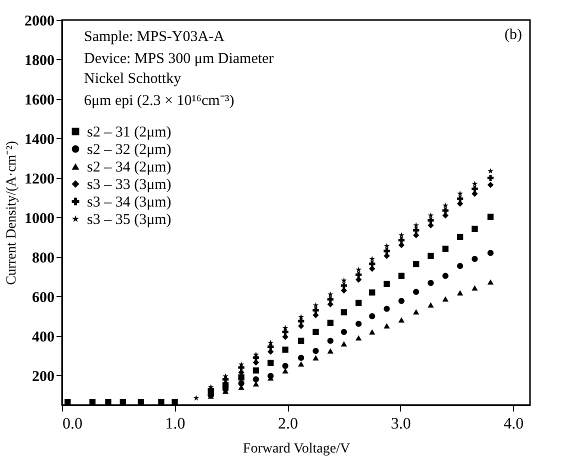 The image size is (565, 457). I want to click on y-tick-label: 1800, so click(39, 60).